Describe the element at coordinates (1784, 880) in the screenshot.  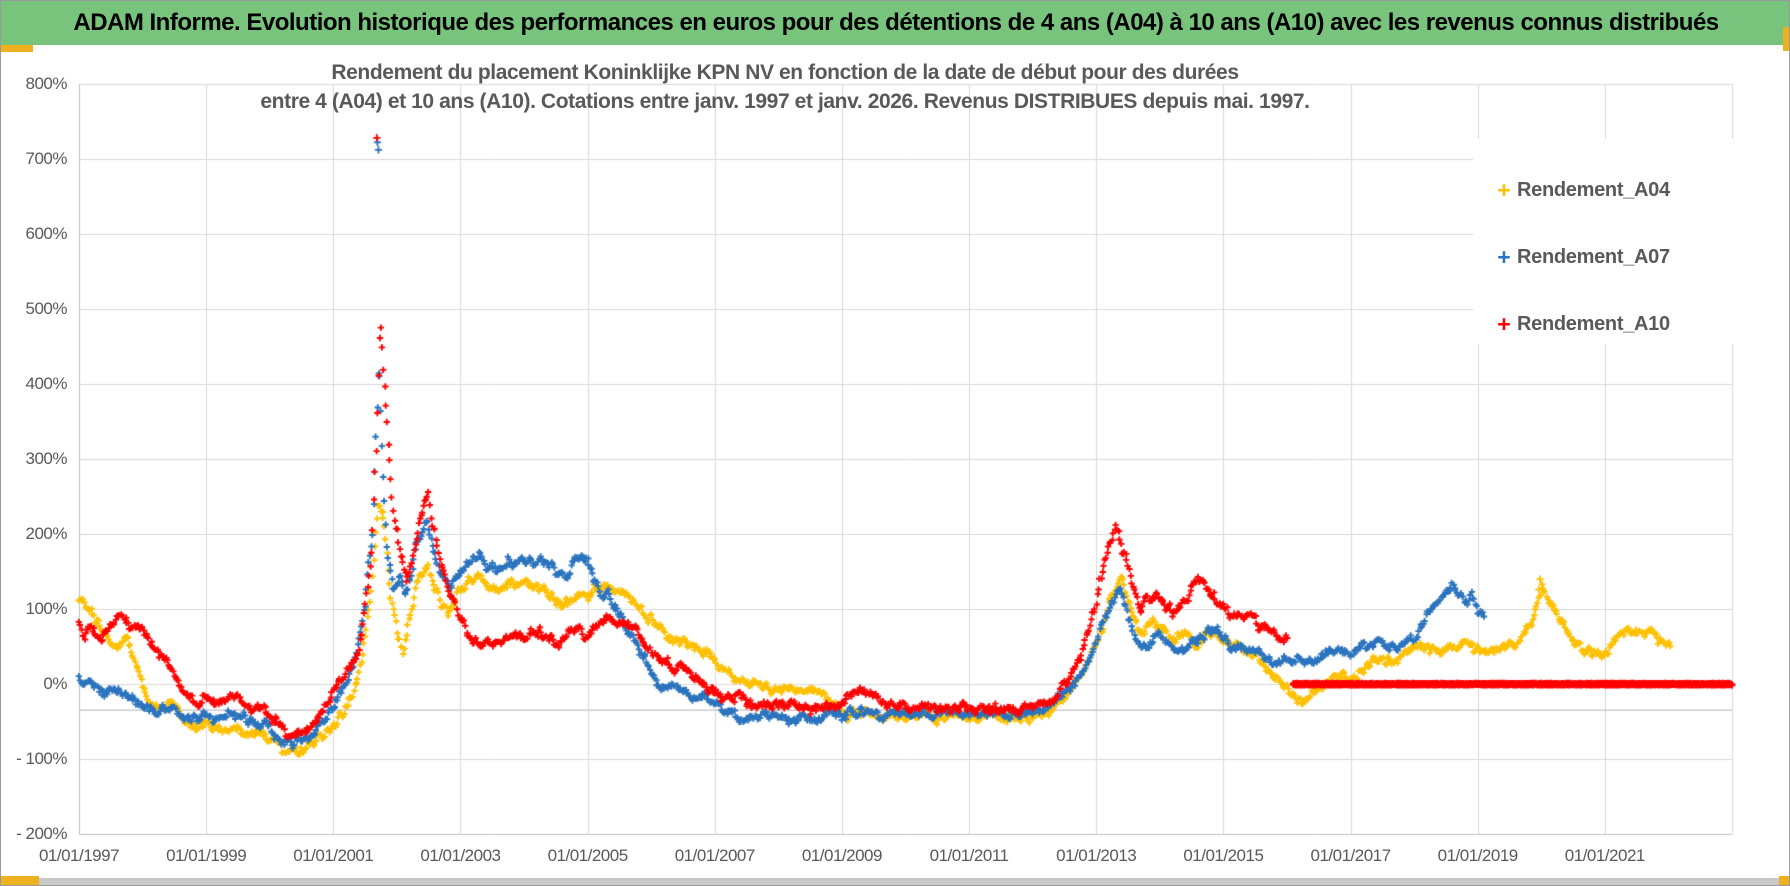
I see `gold-accent-bottom-right` at that location.